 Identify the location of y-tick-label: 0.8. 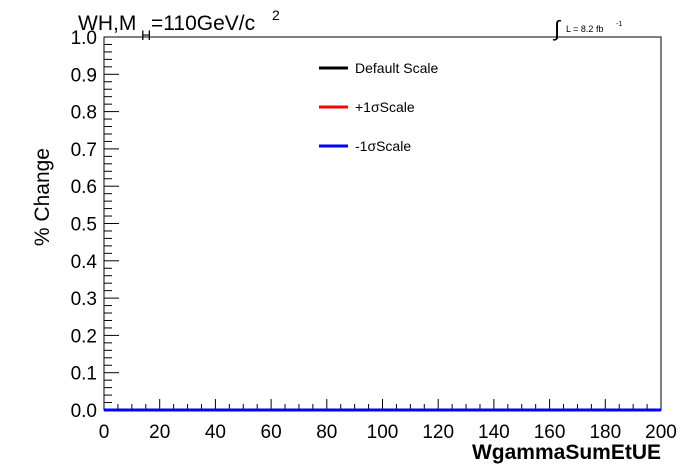
(84, 113).